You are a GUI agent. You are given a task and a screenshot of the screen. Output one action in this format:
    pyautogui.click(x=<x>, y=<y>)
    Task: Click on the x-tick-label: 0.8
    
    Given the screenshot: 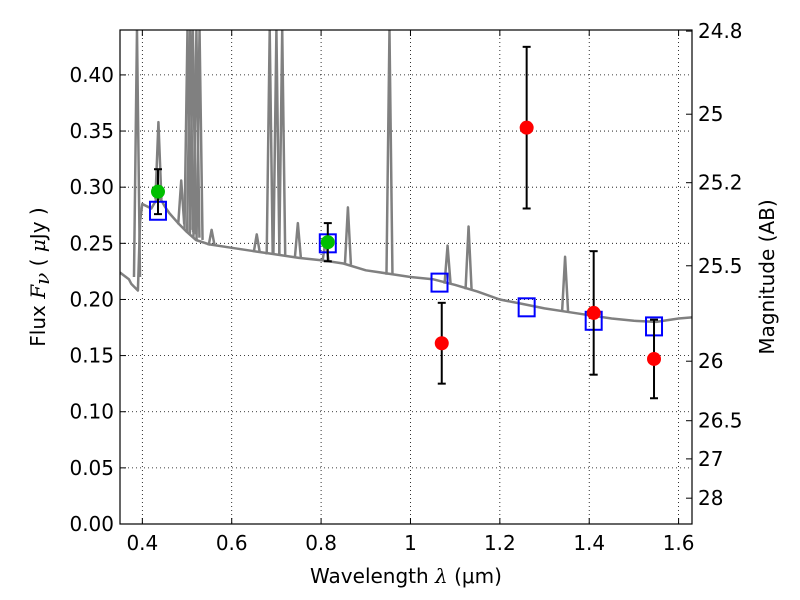 What is the action you would take?
    pyautogui.click(x=321, y=543)
    